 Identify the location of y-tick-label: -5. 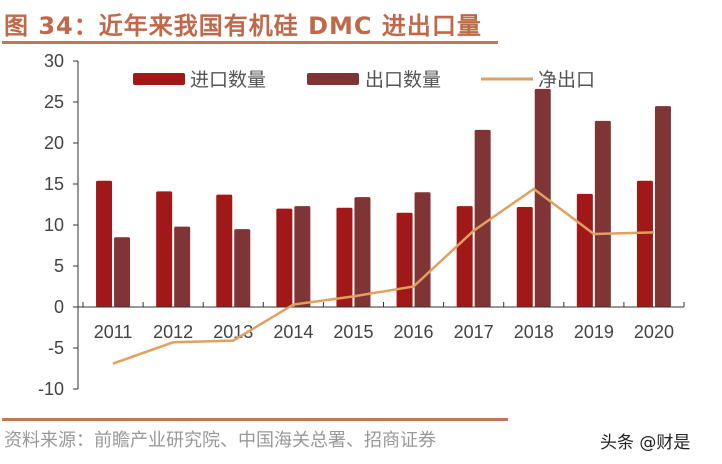
(56, 348).